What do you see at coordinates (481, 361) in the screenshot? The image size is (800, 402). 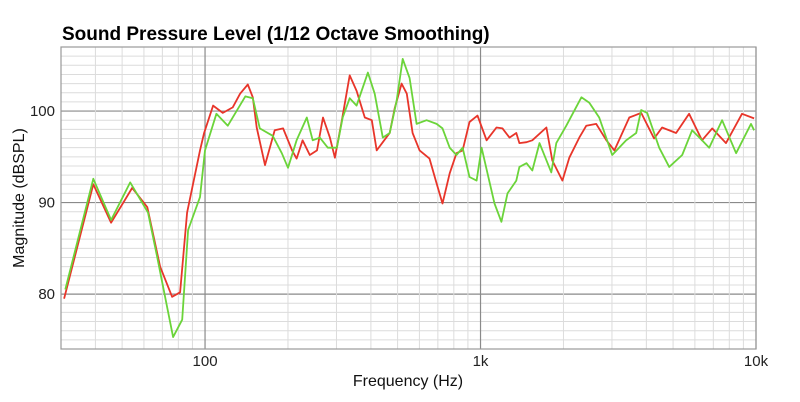 I see `x-tick-label: 1k` at bounding box center [481, 361].